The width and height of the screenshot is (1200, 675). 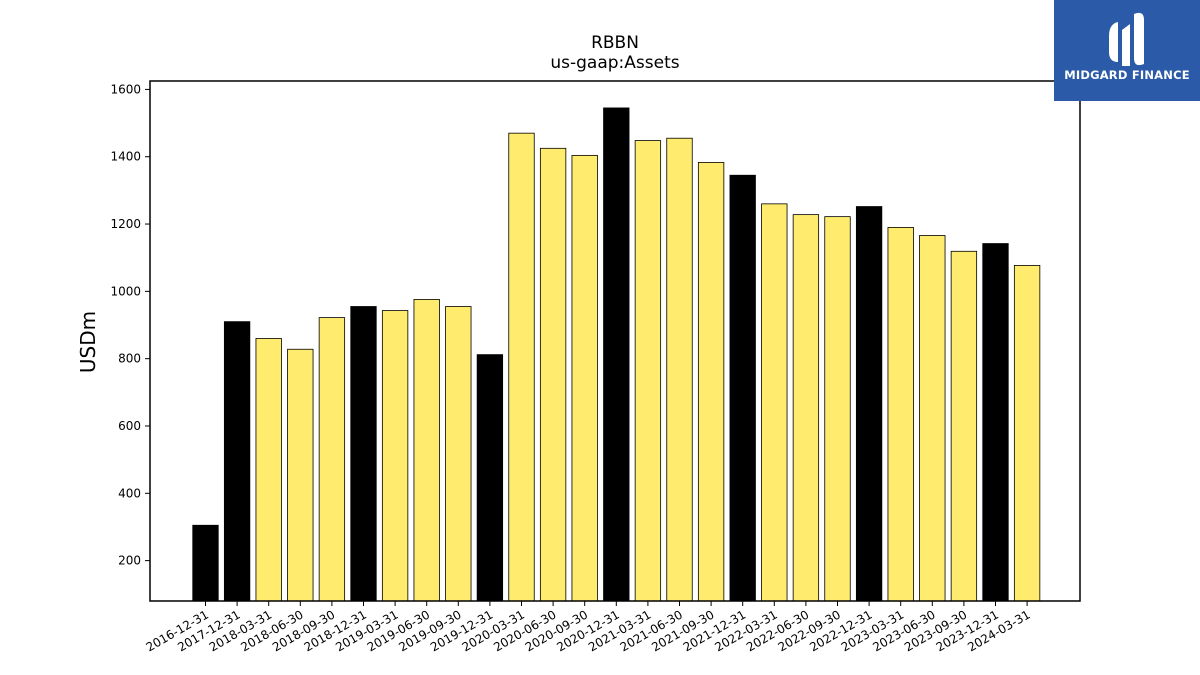 I want to click on y-tick-label: 1000, so click(x=125, y=291).